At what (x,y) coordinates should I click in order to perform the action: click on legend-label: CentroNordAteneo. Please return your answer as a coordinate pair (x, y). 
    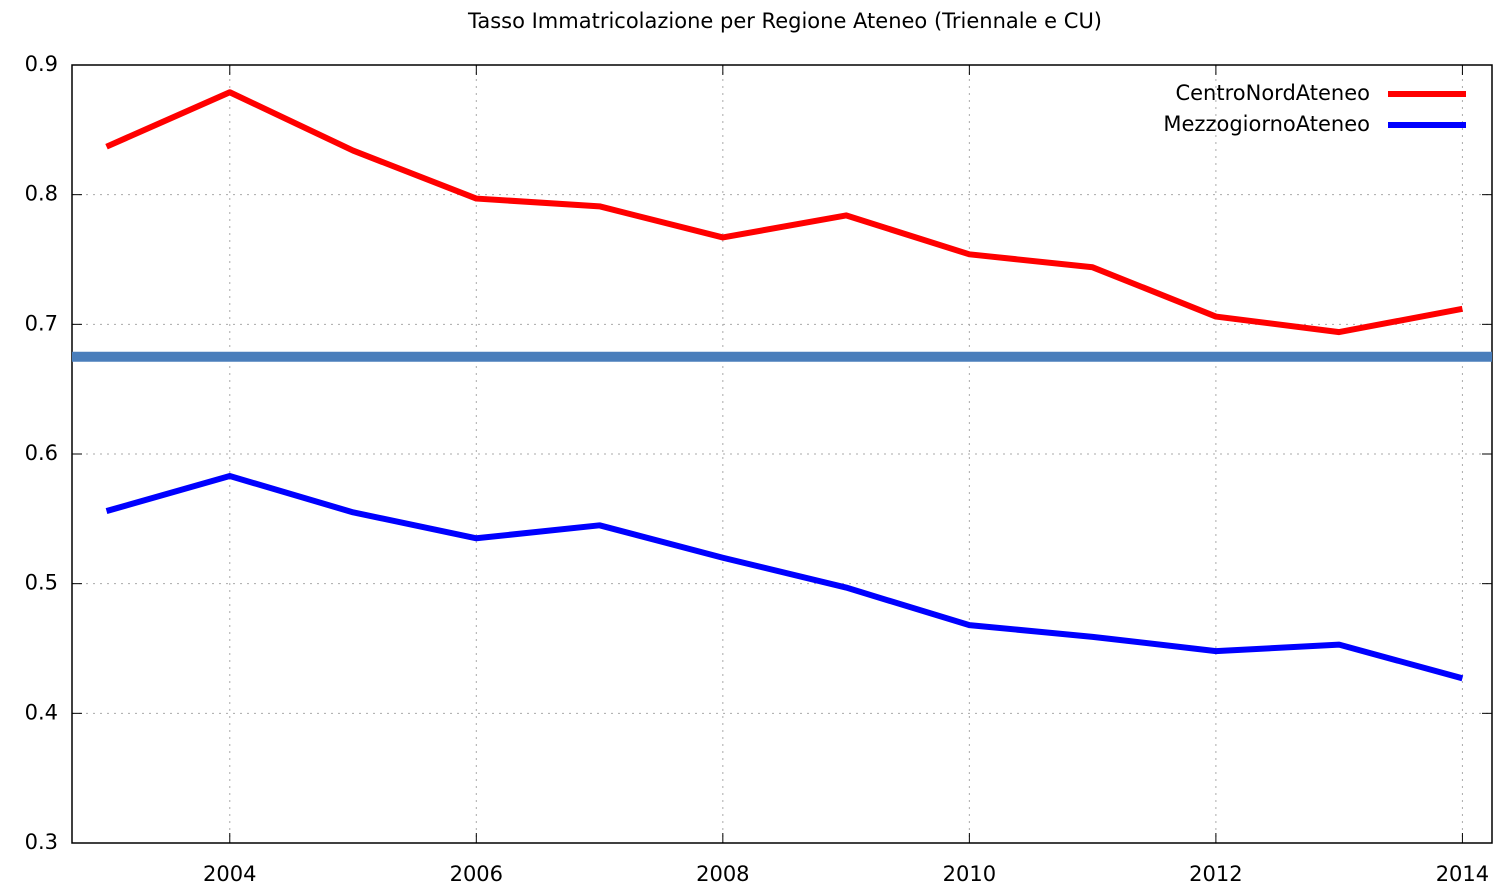
    Looking at the image, I should click on (1272, 93).